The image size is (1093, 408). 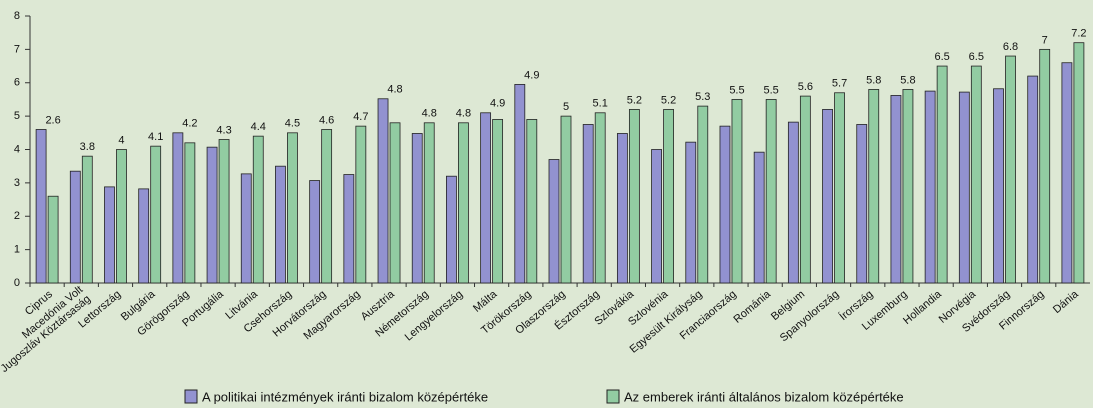 I want to click on value-label: 6.8, so click(x=1010, y=47).